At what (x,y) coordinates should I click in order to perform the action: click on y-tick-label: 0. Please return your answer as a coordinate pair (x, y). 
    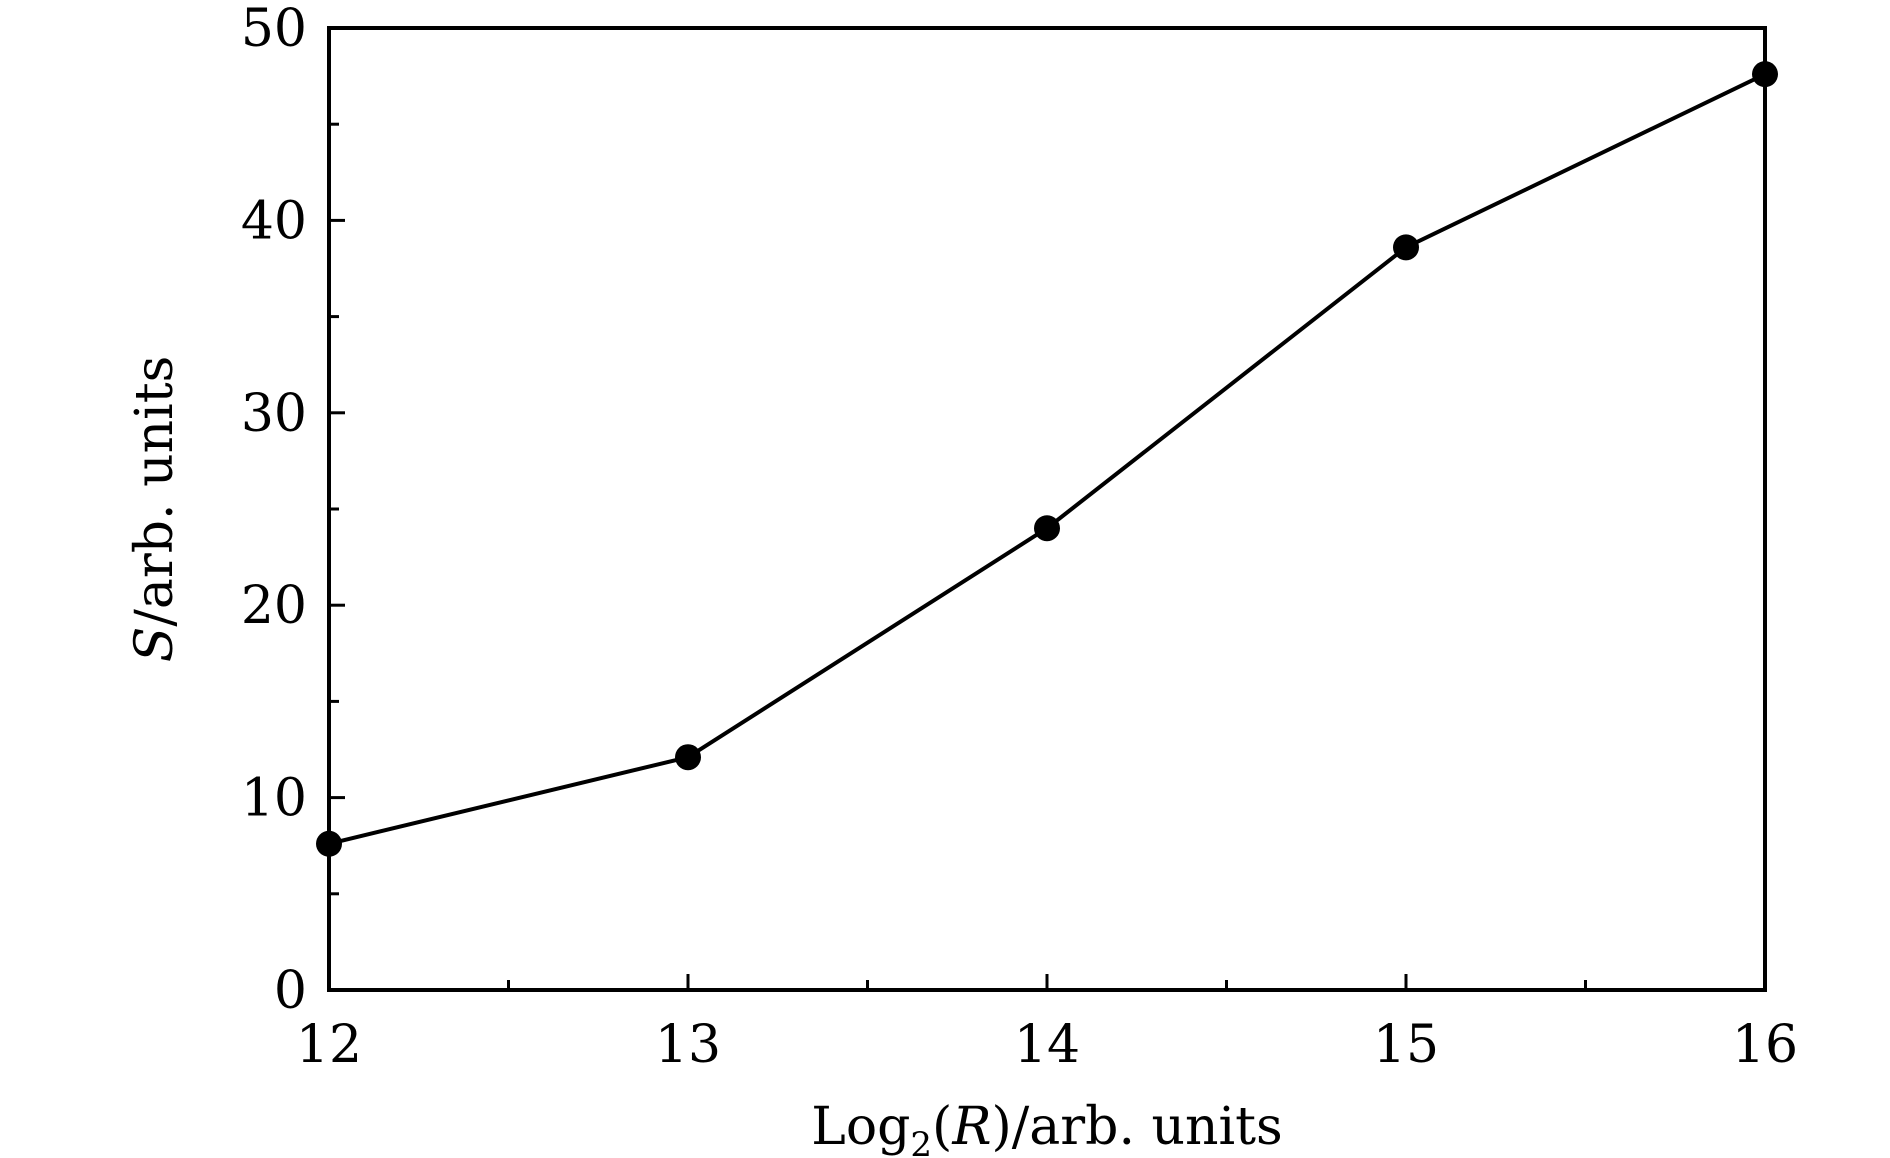
    Looking at the image, I should click on (290, 991).